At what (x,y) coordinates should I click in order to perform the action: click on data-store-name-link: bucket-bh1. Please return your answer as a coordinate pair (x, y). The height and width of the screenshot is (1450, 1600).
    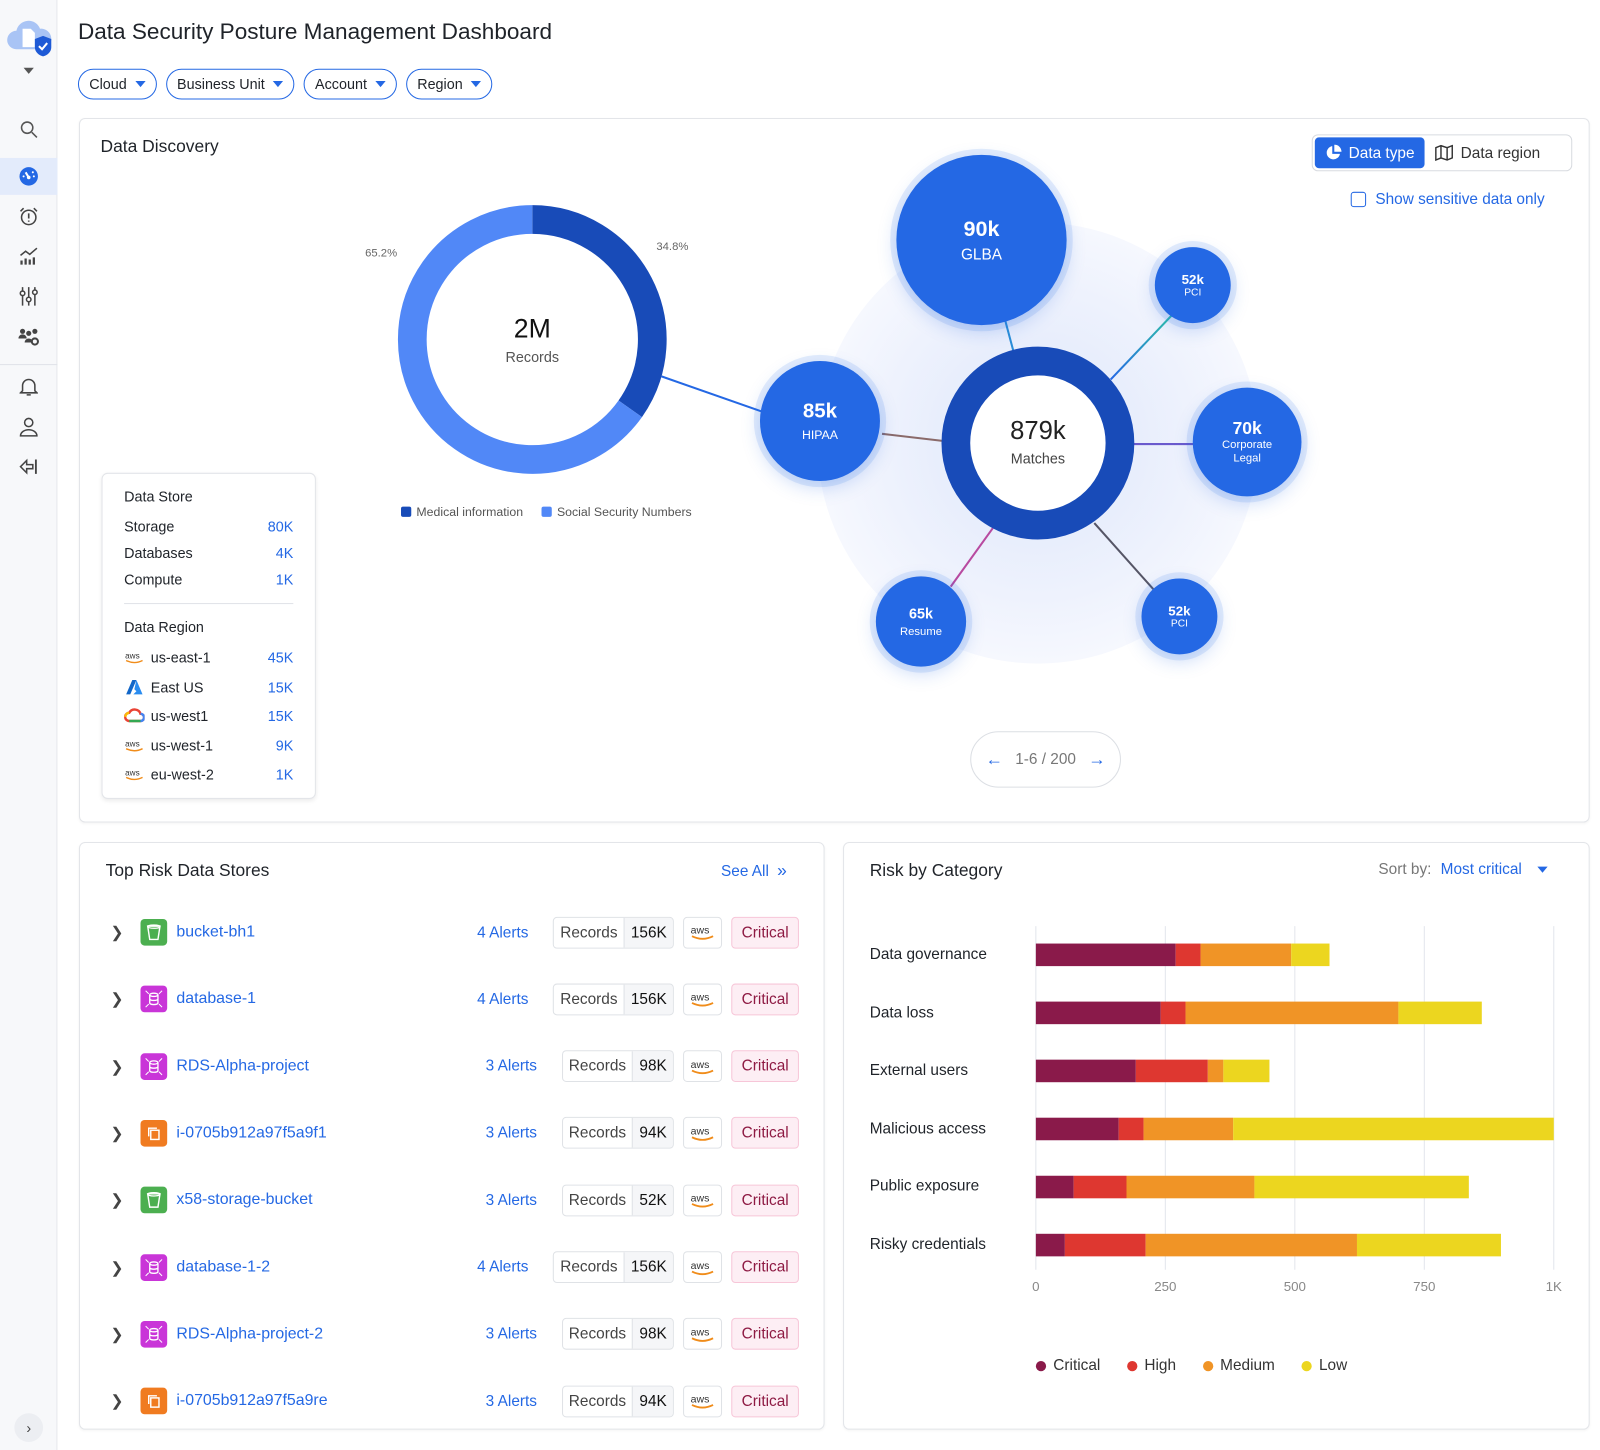
    Looking at the image, I should click on (216, 932).